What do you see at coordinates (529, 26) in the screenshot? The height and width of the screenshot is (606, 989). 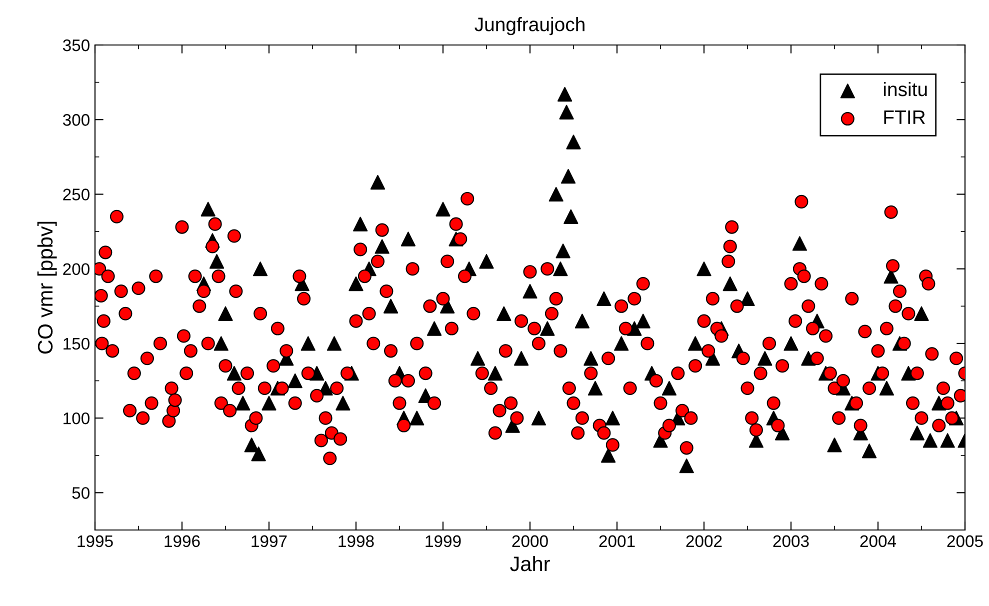 I see `chart-title: Jungfraujoch` at bounding box center [529, 26].